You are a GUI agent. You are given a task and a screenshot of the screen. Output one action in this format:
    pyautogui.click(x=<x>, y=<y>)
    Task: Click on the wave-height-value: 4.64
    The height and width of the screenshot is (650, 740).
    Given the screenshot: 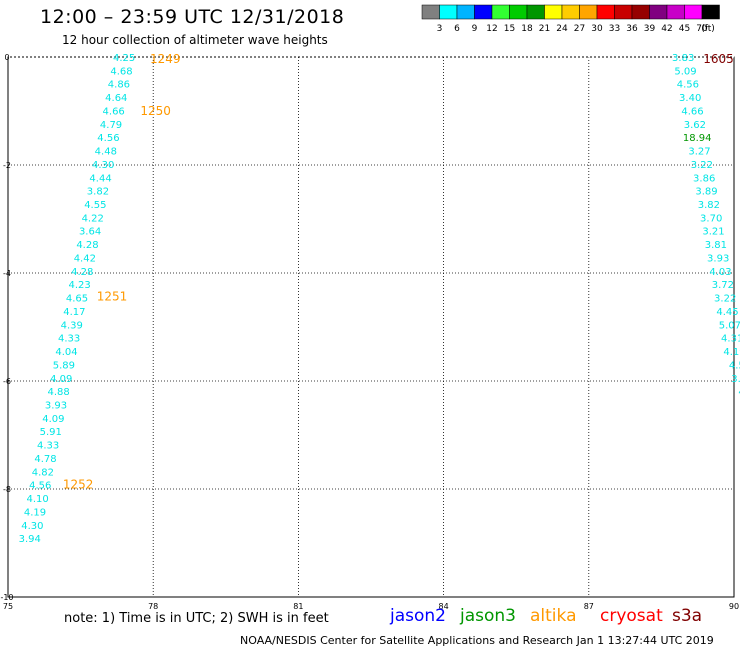 What is the action you would take?
    pyautogui.click(x=116, y=98)
    